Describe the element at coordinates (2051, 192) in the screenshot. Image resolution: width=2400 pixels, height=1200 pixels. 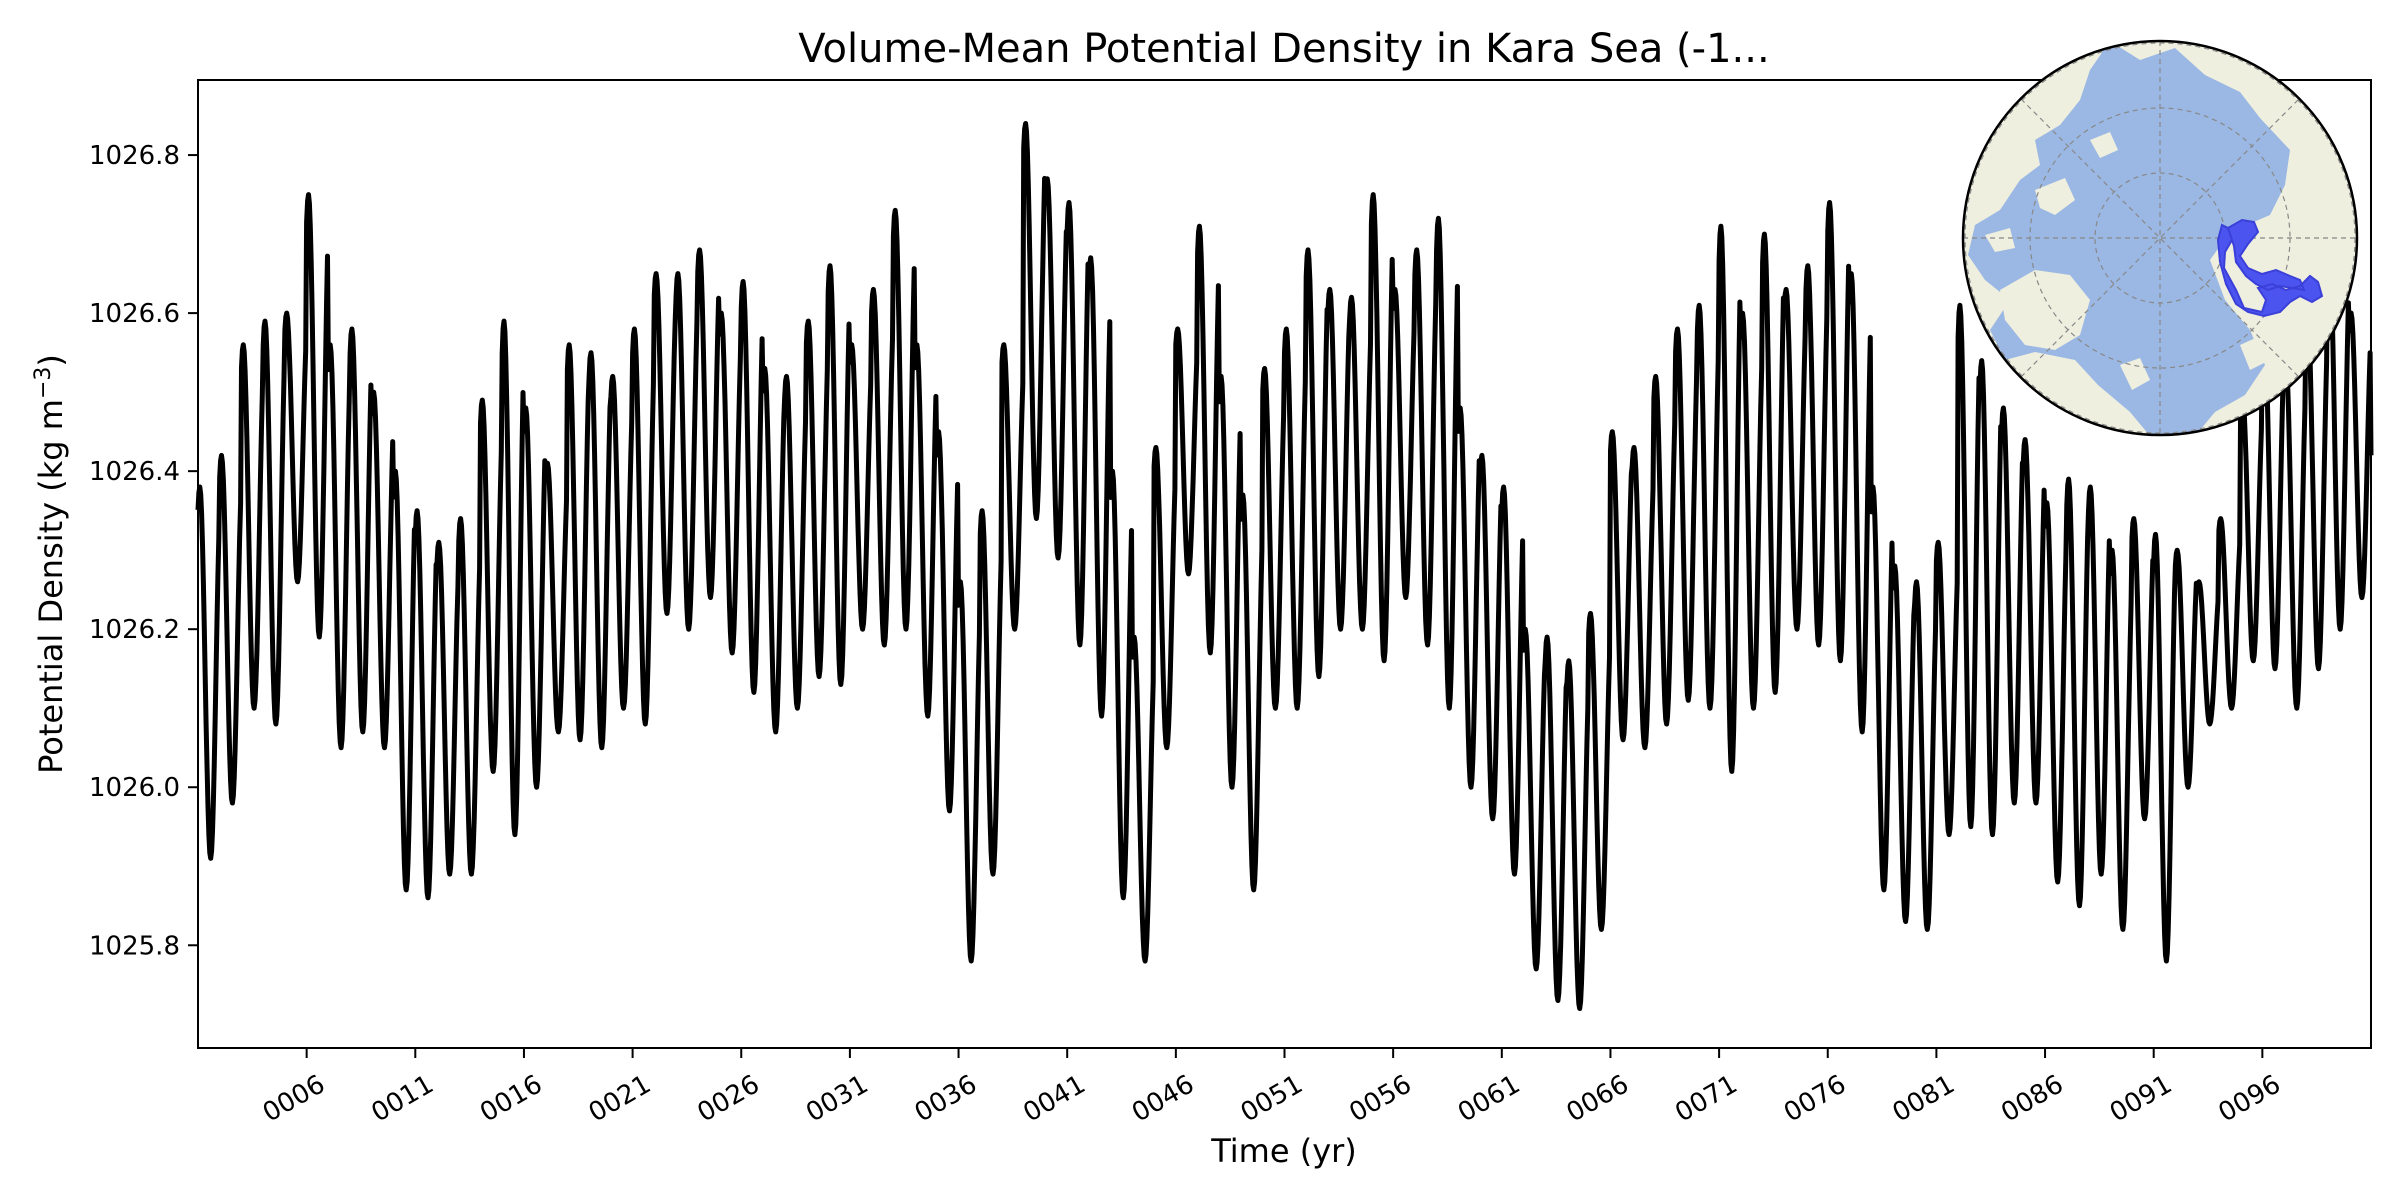
I see `map-land-islands` at that location.